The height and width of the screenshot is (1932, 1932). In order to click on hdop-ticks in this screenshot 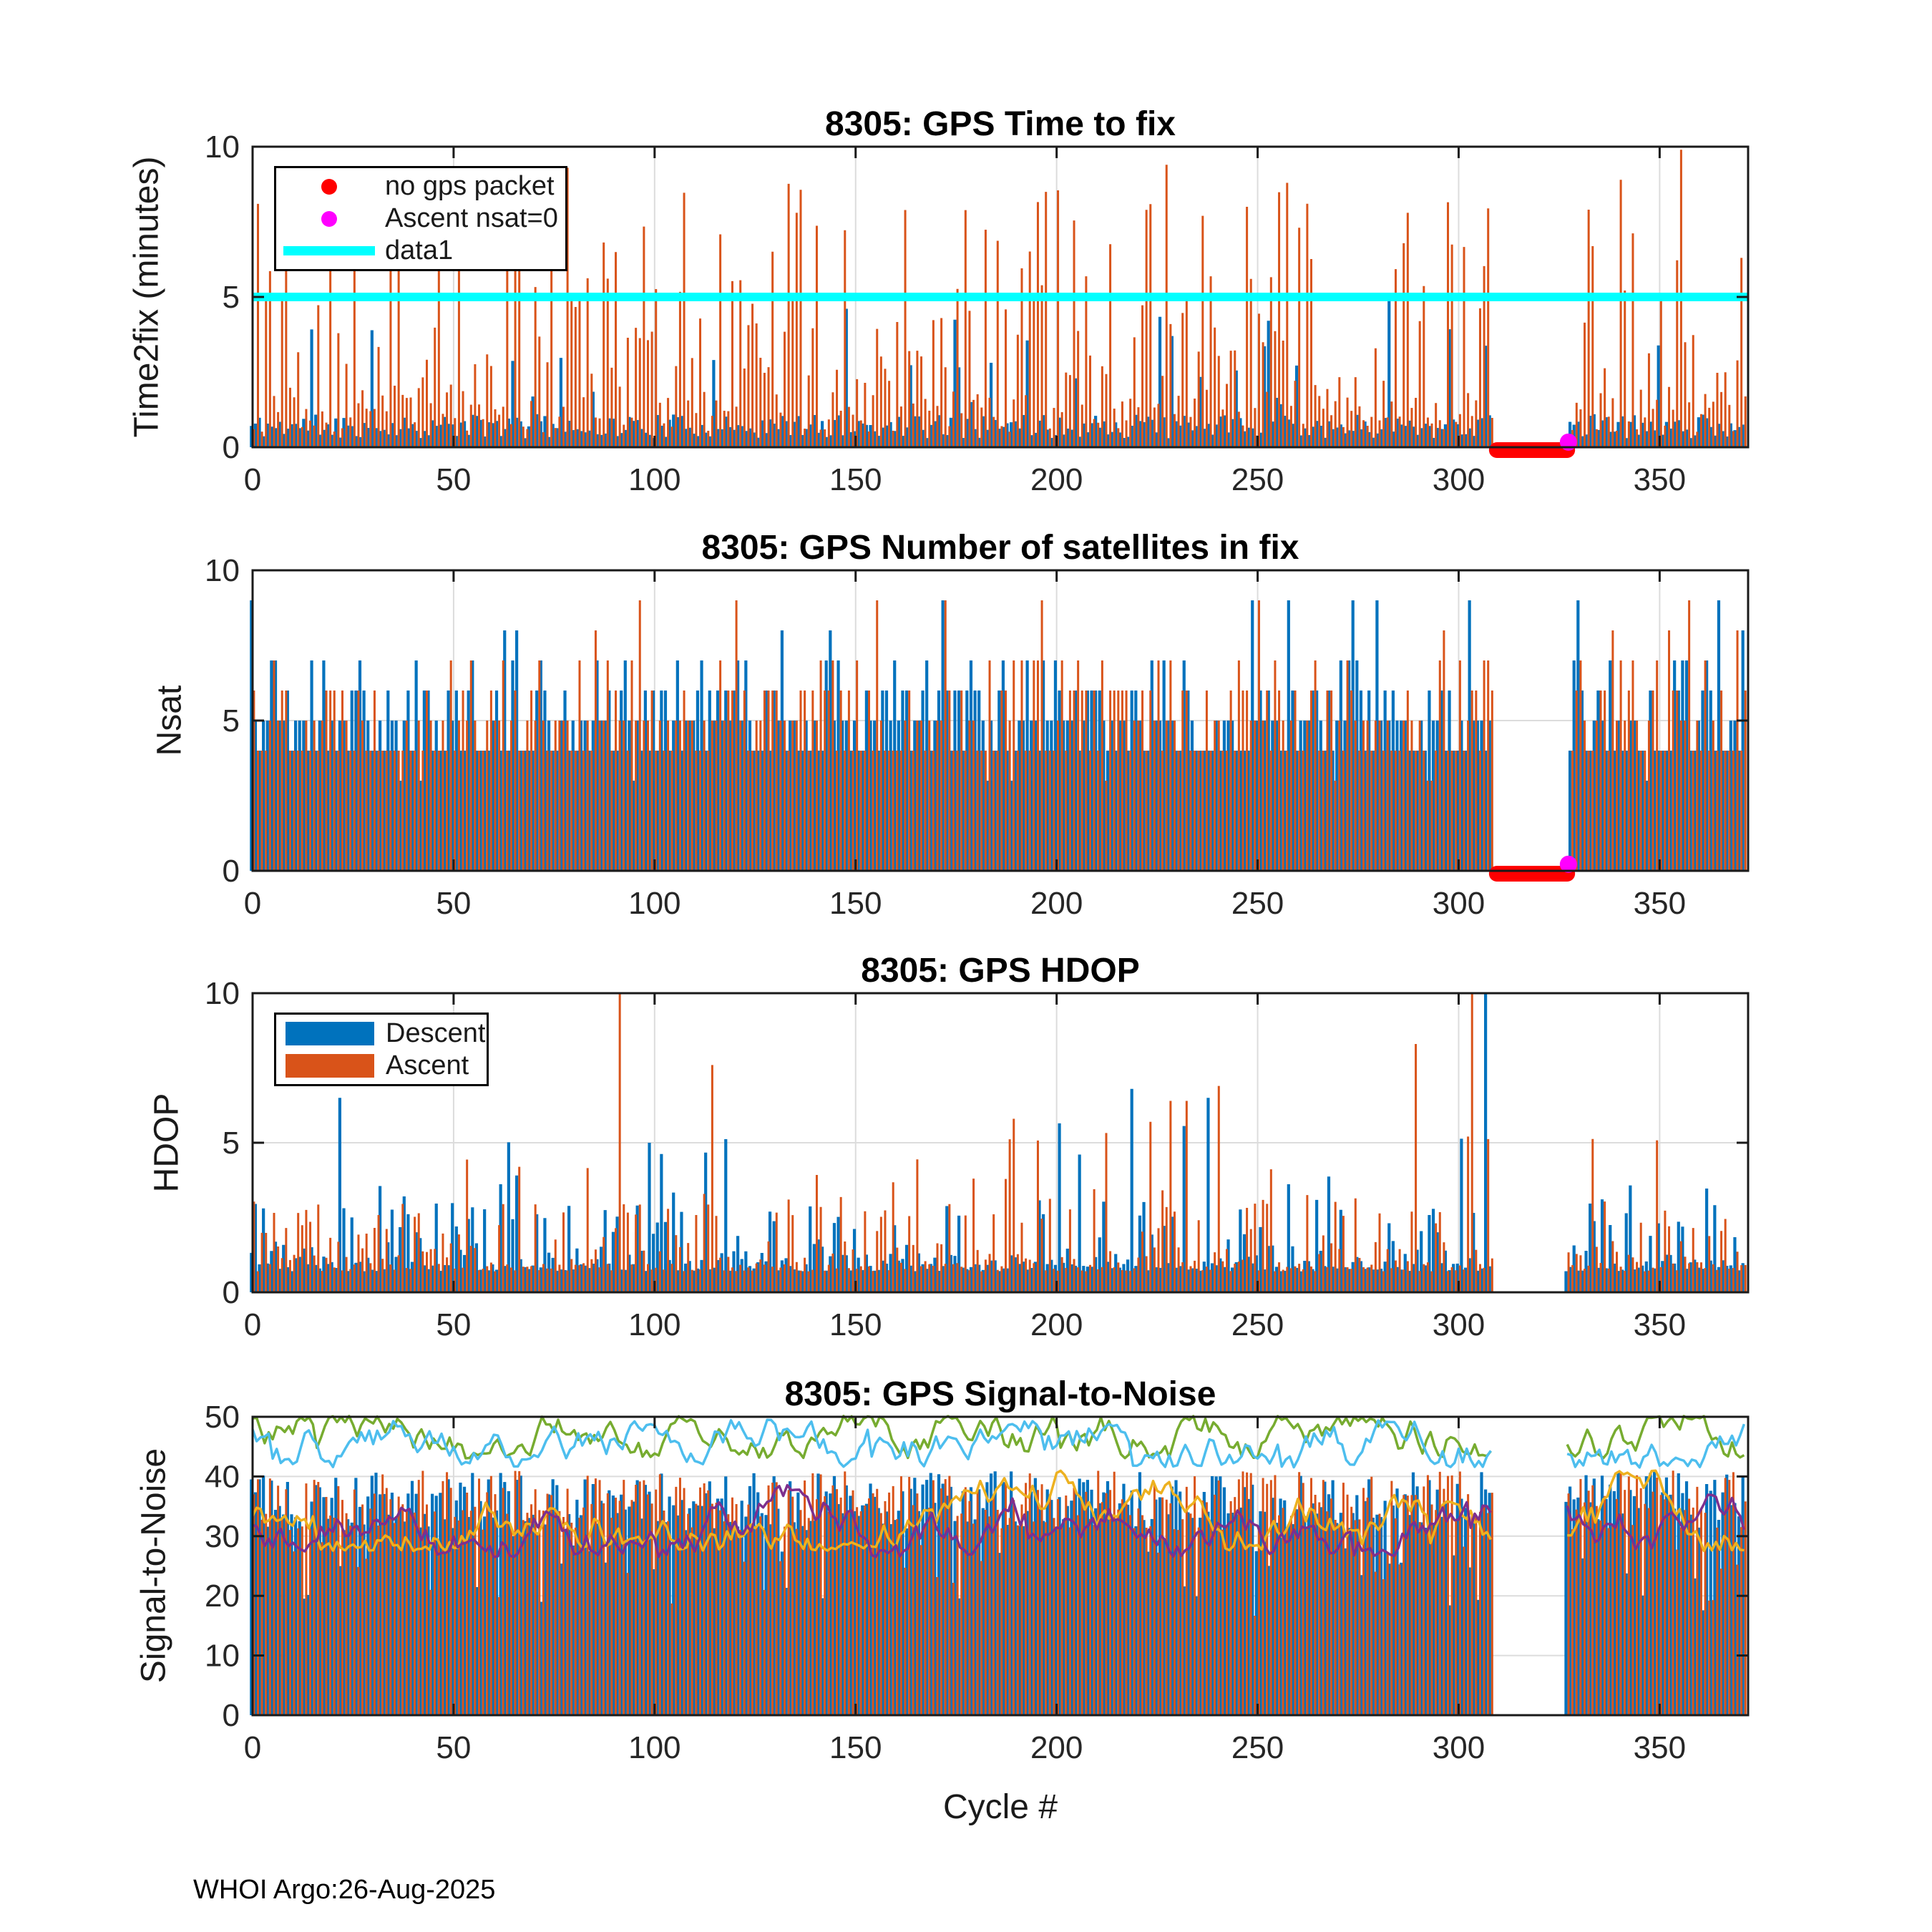, I will do `click(999, 1143)`.